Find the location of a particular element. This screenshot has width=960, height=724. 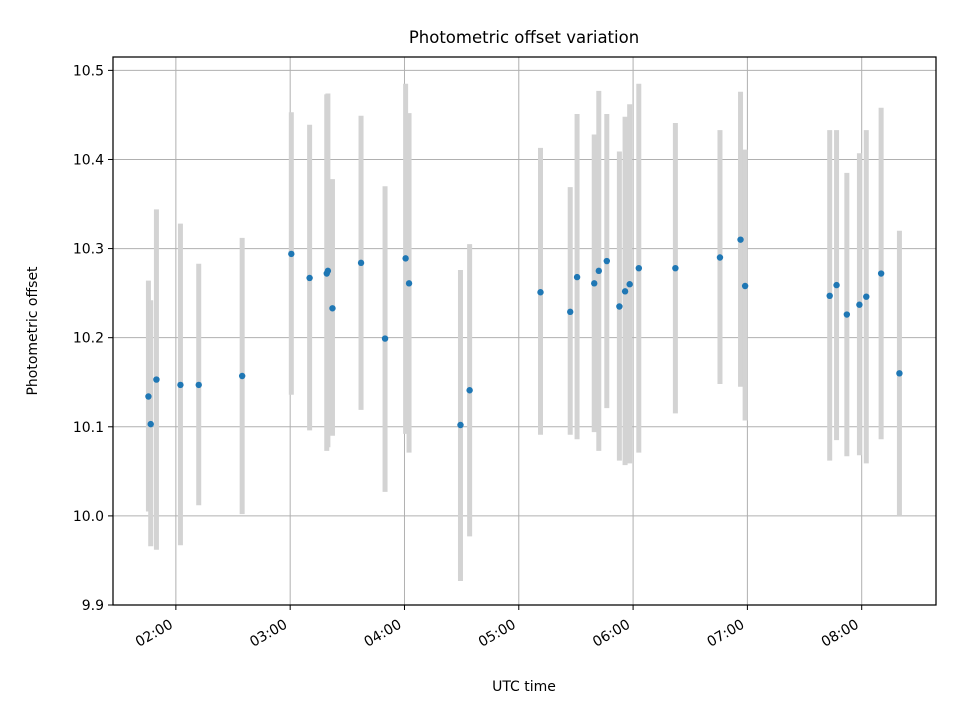

x-tick-label: 03:00 is located at coordinates (268, 634).